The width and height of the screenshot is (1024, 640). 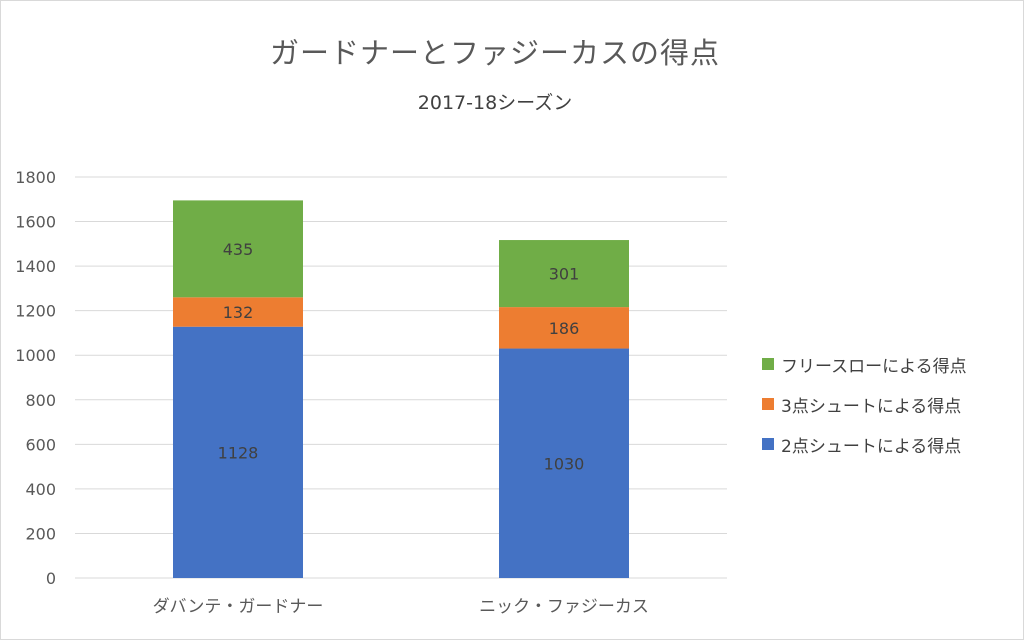 What do you see at coordinates (495, 103) in the screenshot?
I see `chart-subtitle: 2017-18シーズン` at bounding box center [495, 103].